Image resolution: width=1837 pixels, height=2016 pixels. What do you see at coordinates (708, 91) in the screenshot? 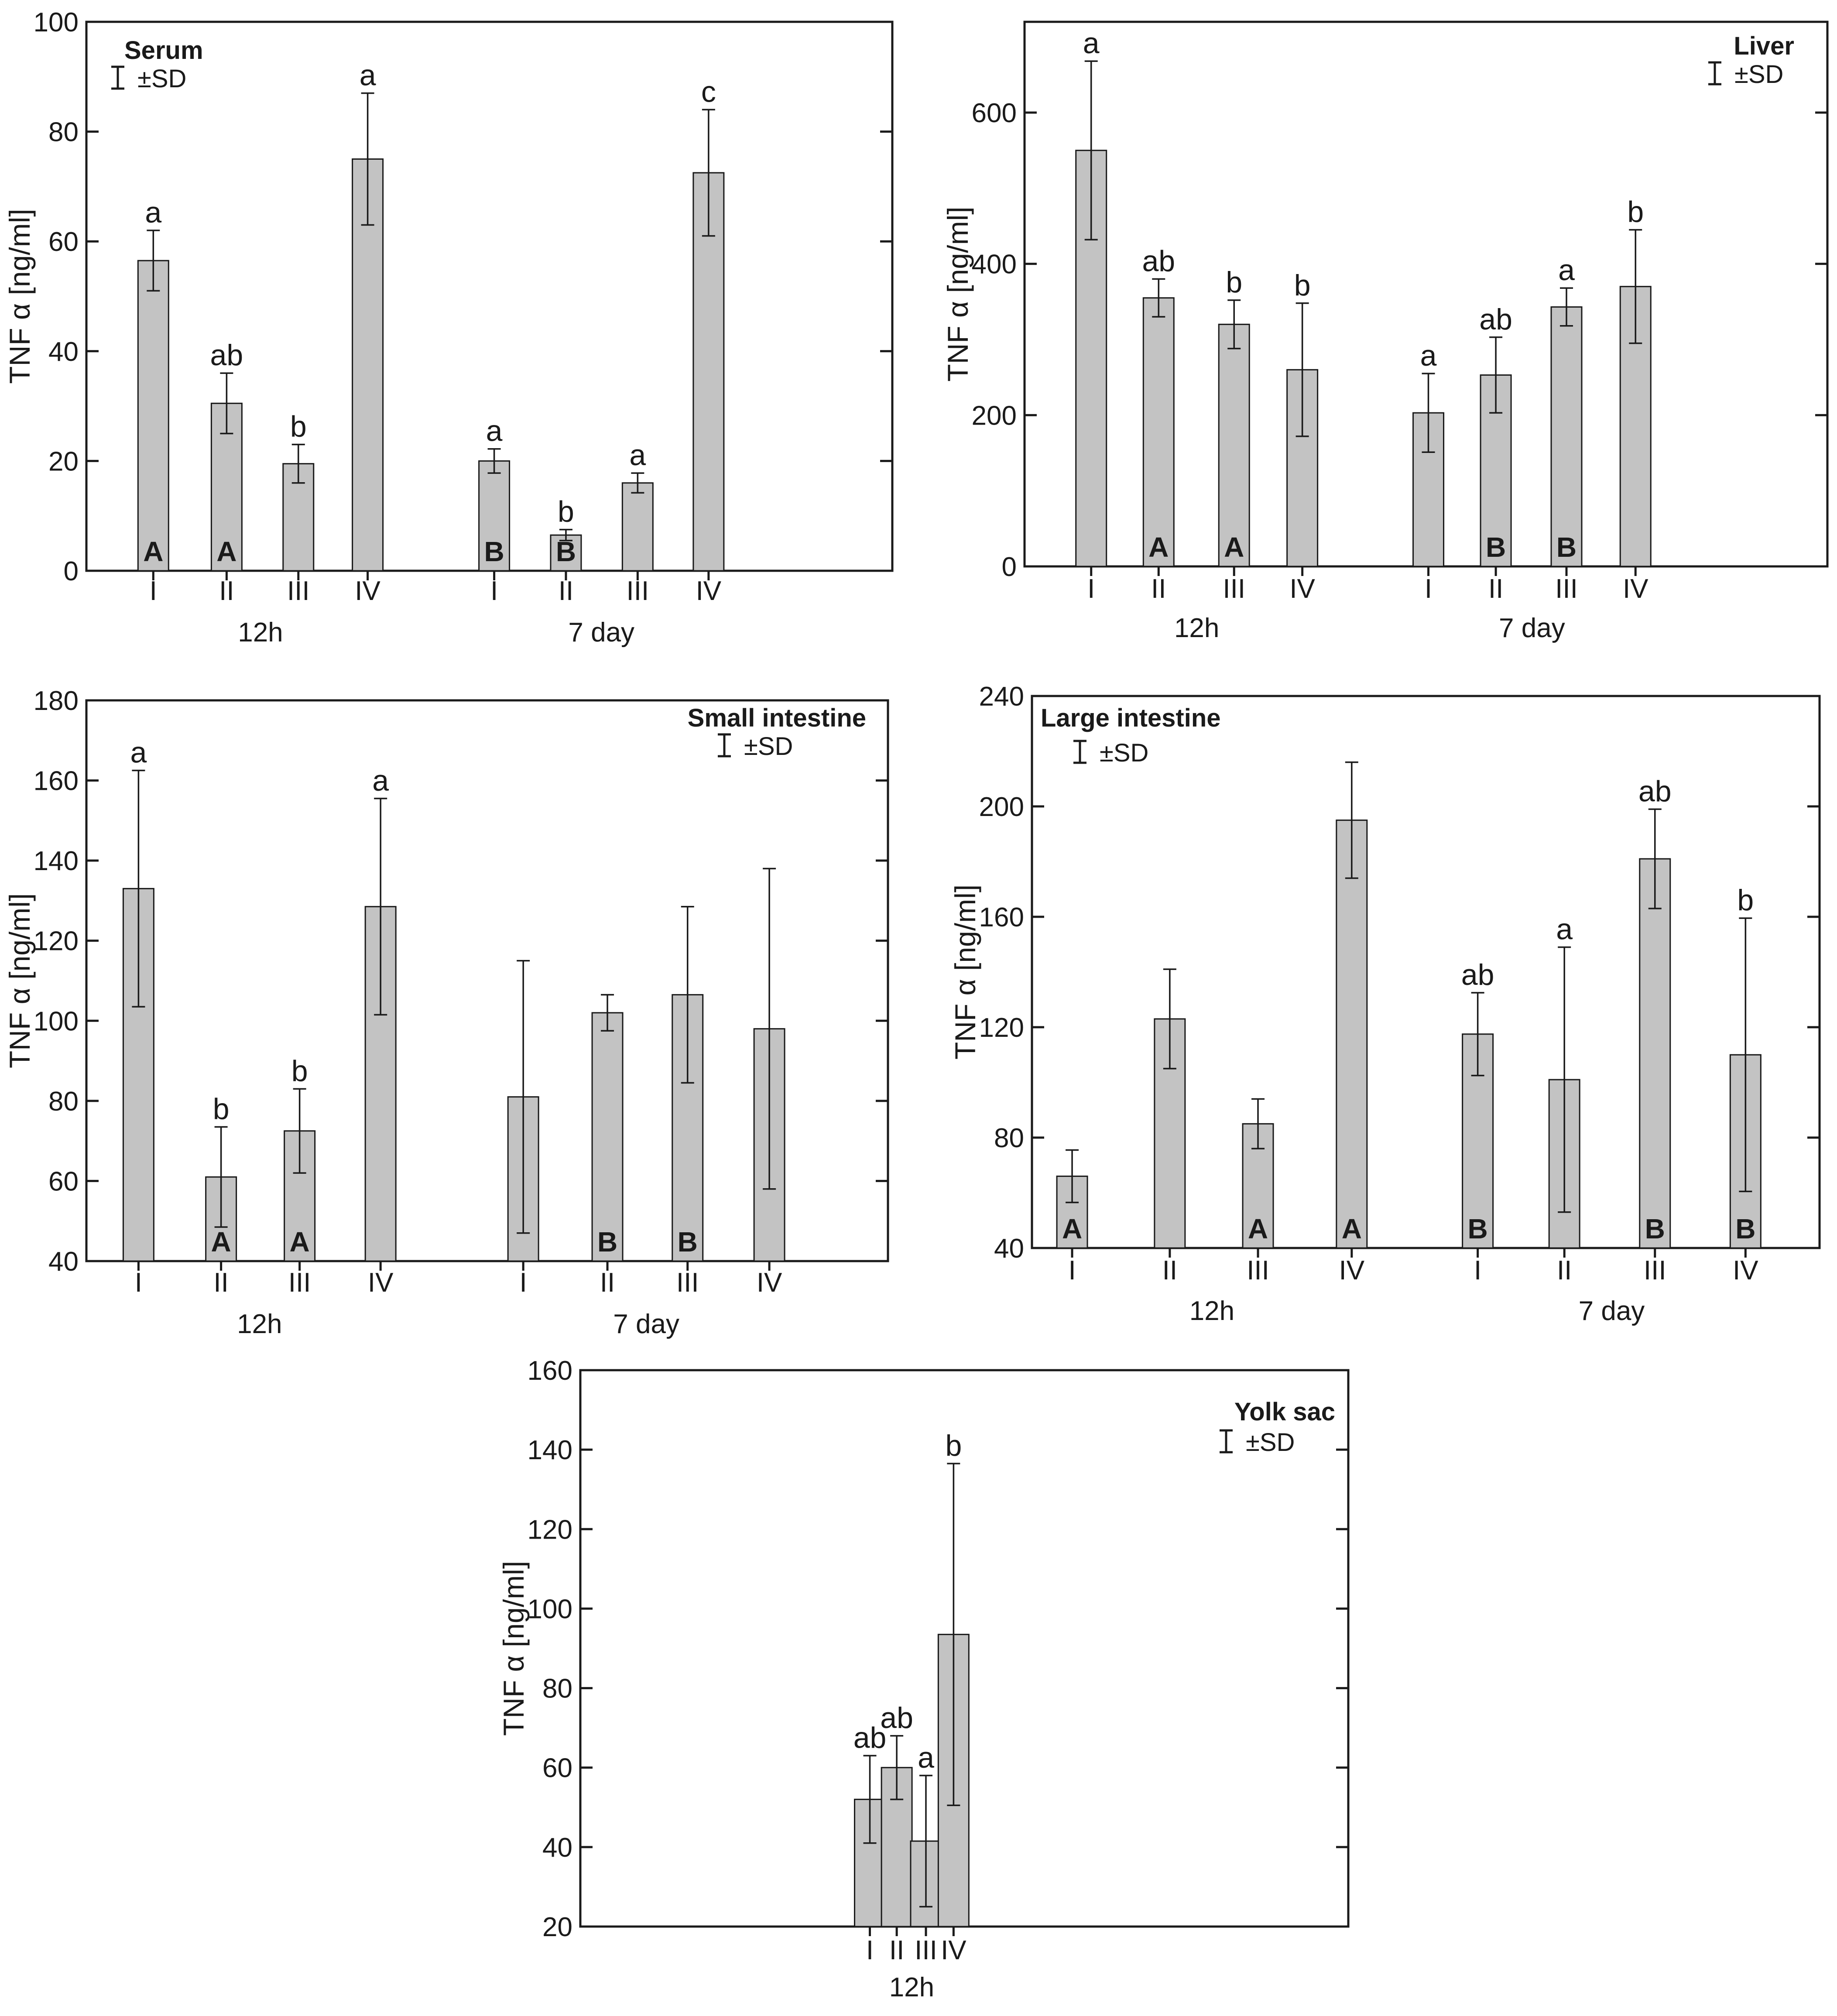
I see `significance-letter: c` at bounding box center [708, 91].